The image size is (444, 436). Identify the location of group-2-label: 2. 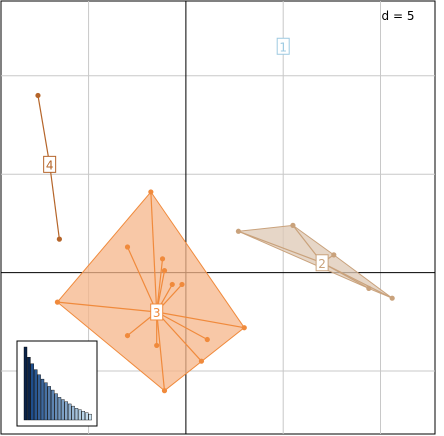
(322, 263).